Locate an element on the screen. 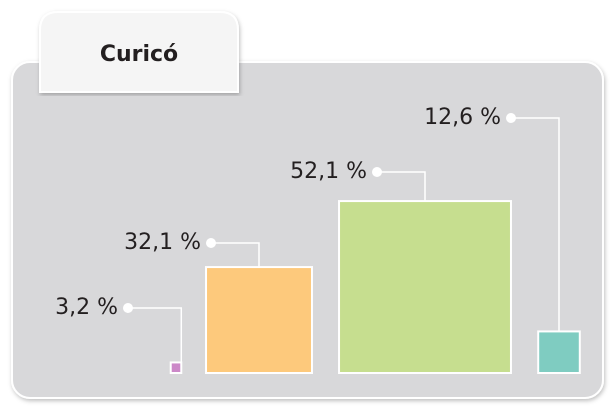  value-label: 12,6 % is located at coordinates (462, 117).